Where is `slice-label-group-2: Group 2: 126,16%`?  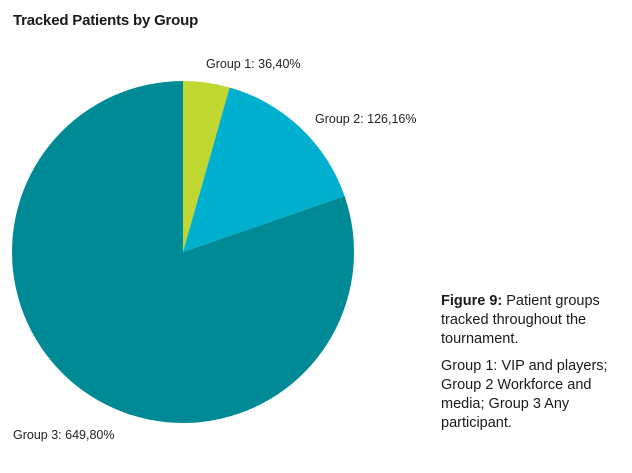
slice-label-group-2: Group 2: 126,16% is located at coordinates (366, 119).